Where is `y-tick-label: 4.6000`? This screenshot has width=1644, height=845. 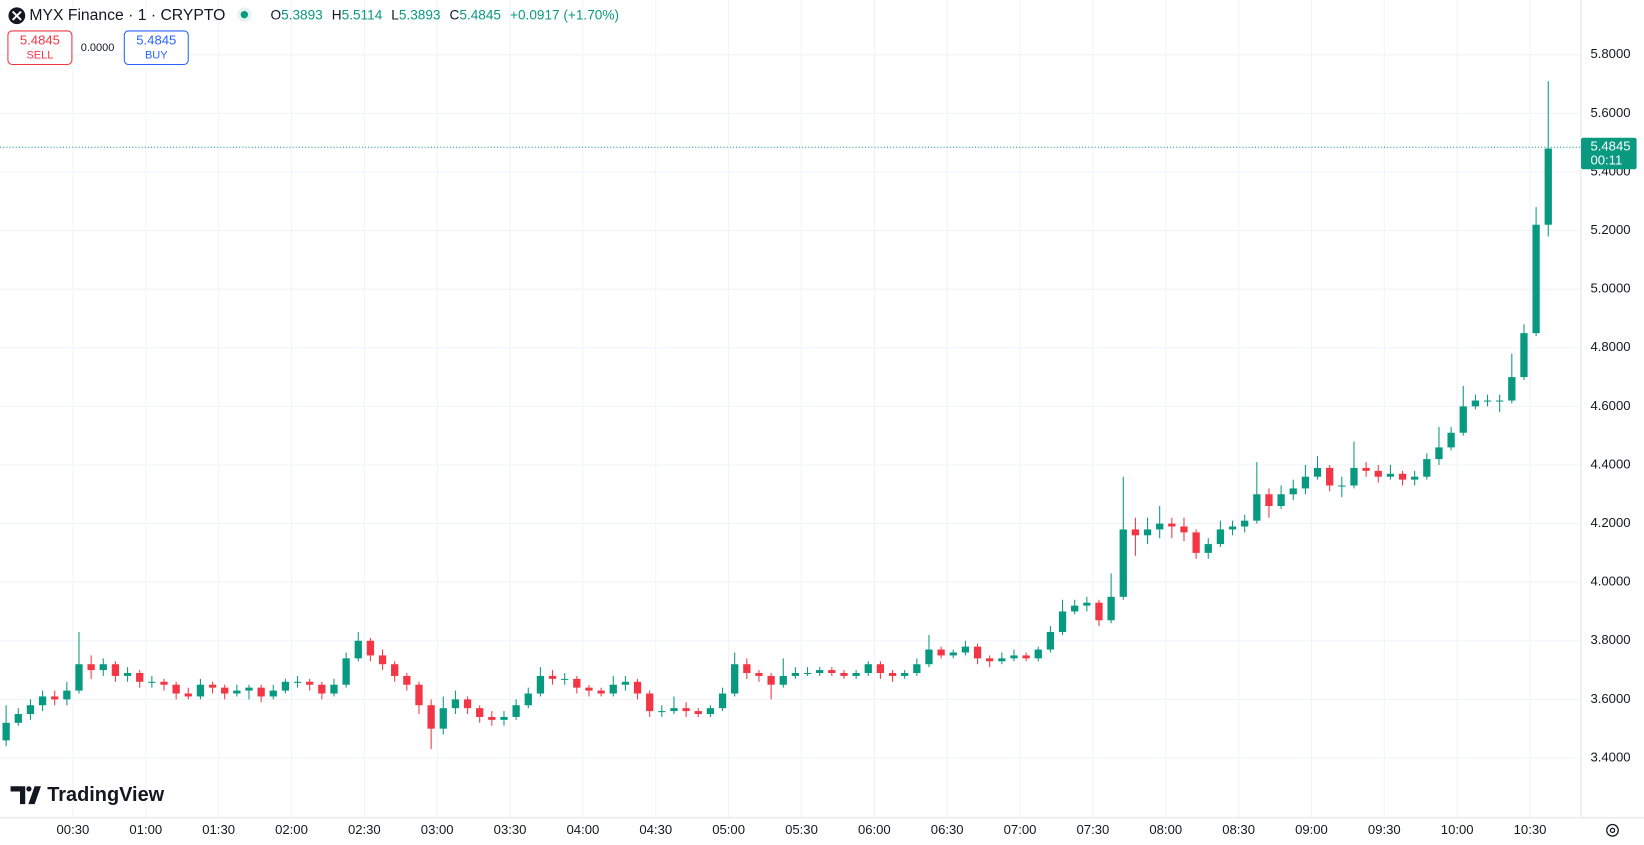 y-tick-label: 4.6000 is located at coordinates (1610, 405).